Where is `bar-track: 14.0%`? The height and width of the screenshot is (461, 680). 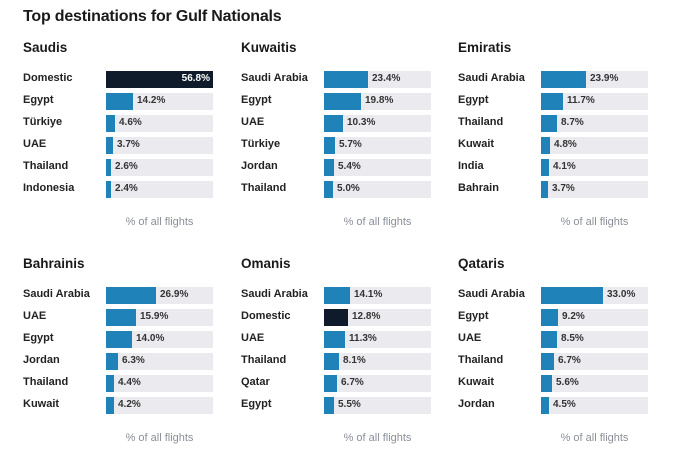
bar-track: 14.0% is located at coordinates (159, 339).